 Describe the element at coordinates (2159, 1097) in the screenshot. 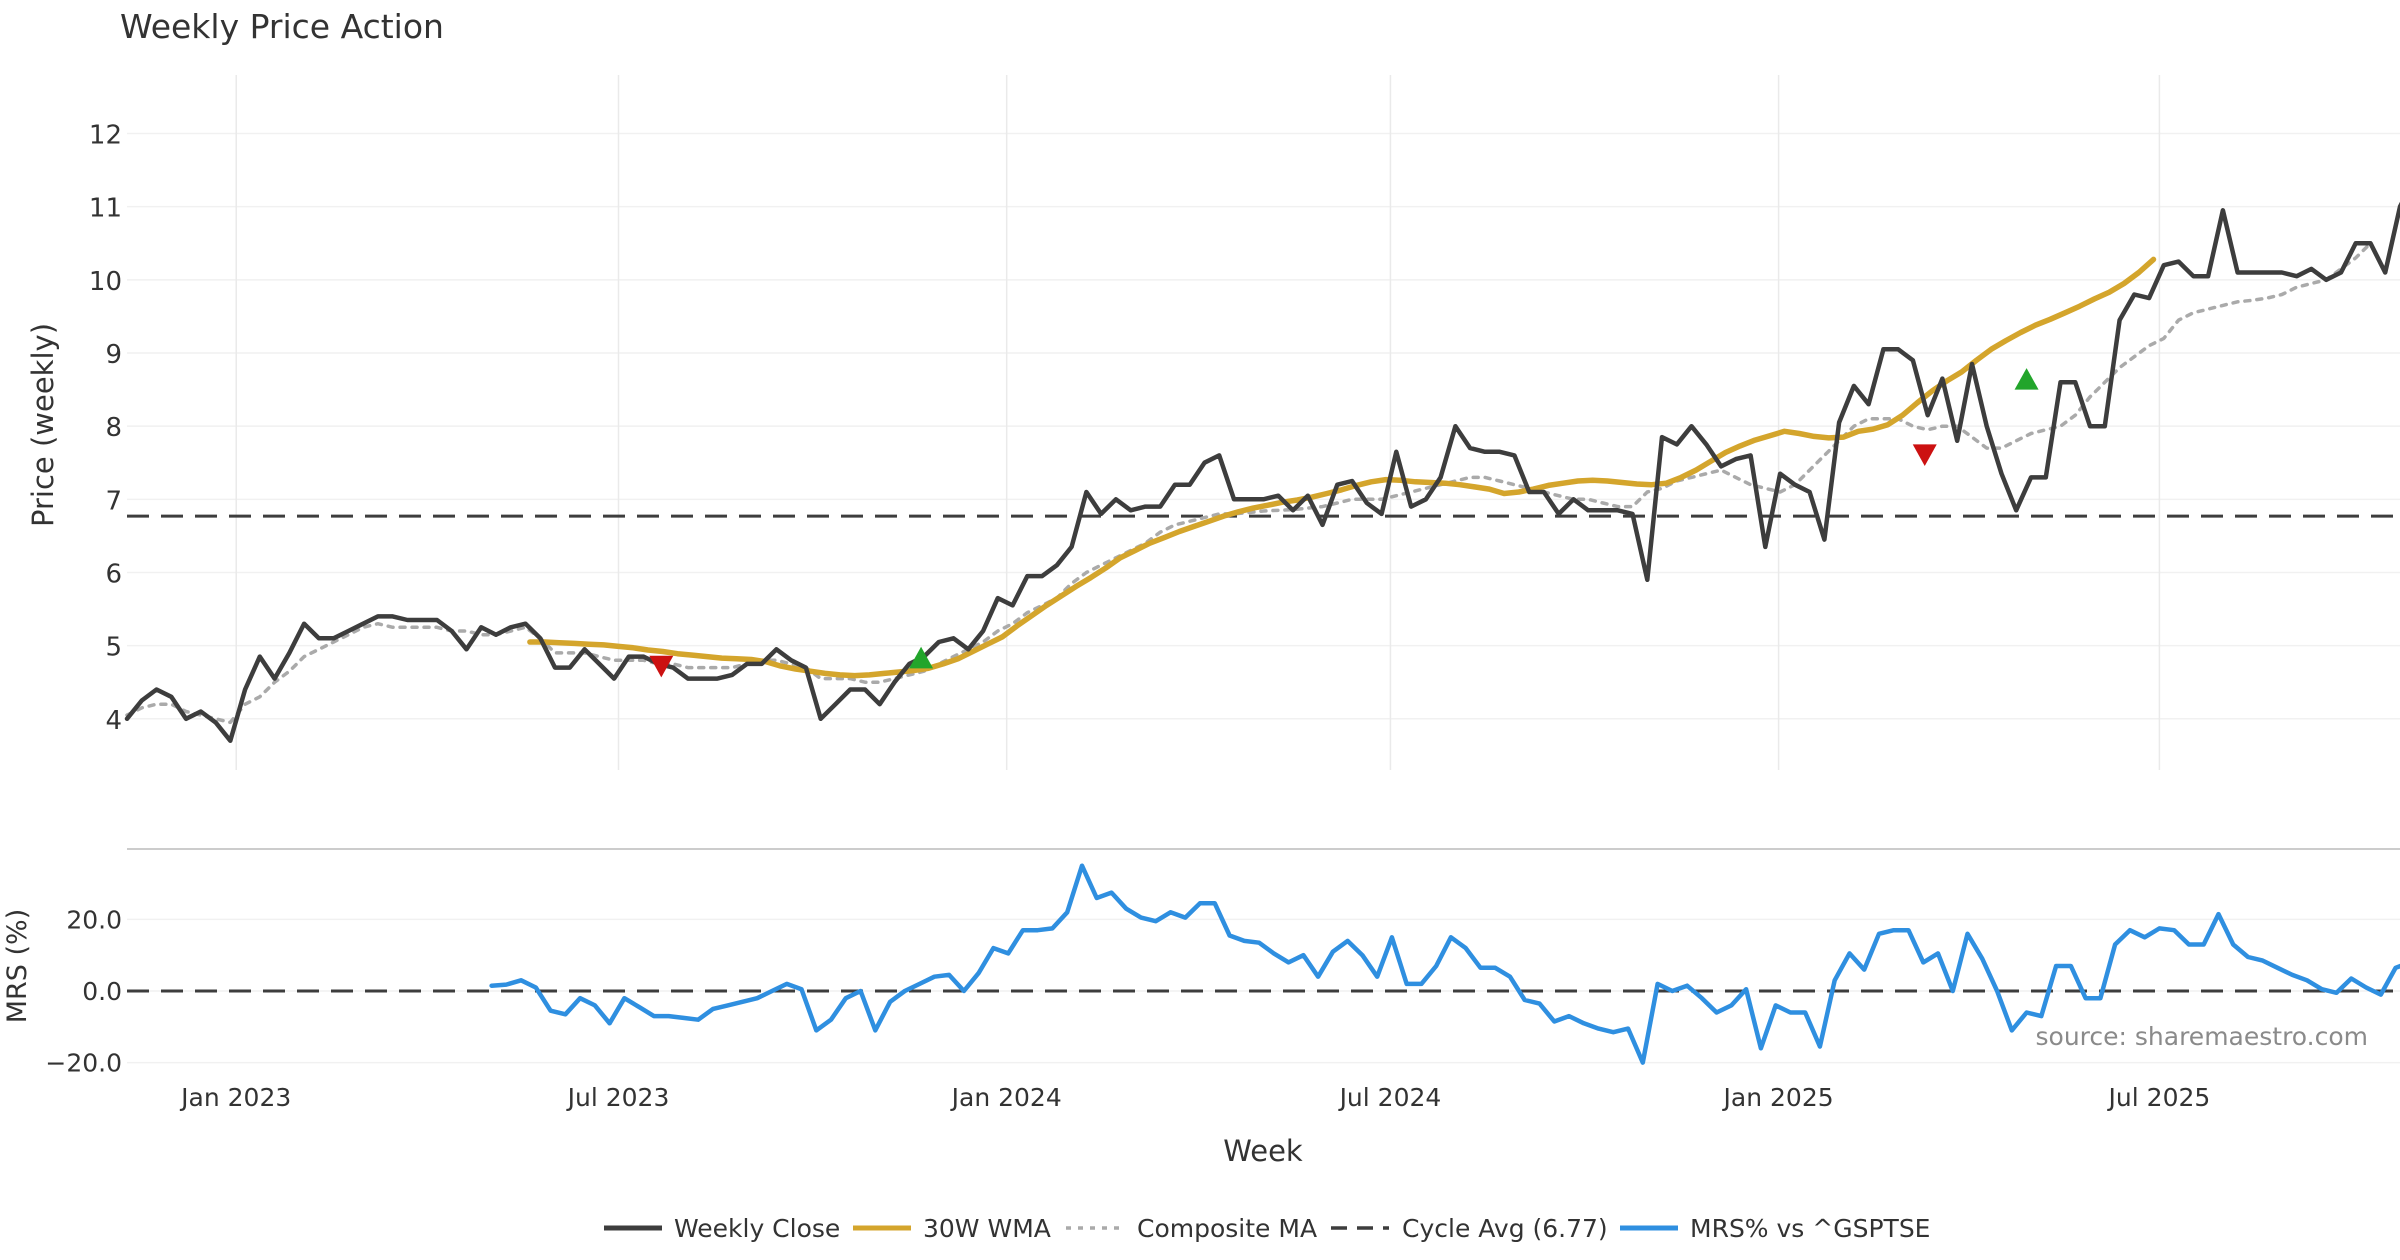

I see `x-tick-label: Jul 2025` at that location.